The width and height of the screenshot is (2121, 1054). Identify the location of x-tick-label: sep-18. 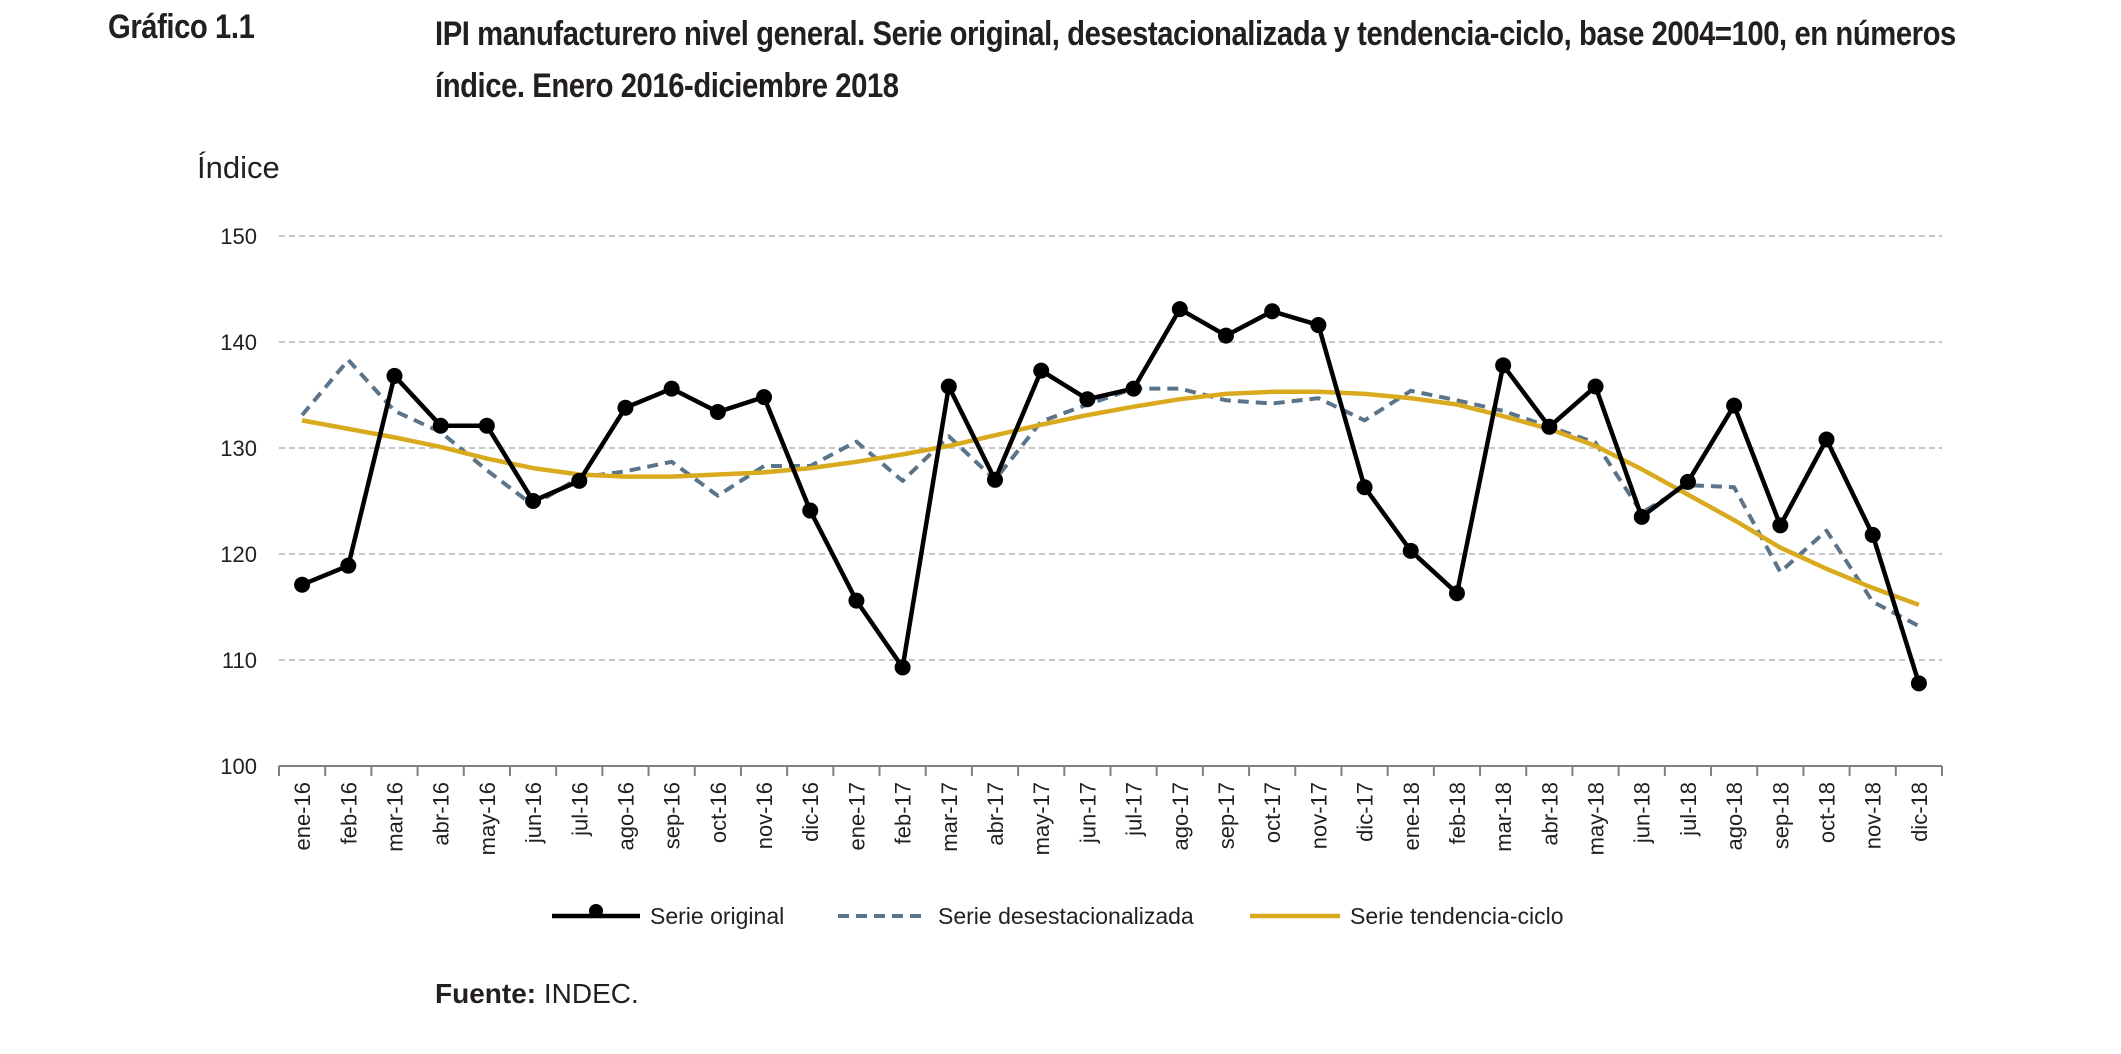
(1780, 815).